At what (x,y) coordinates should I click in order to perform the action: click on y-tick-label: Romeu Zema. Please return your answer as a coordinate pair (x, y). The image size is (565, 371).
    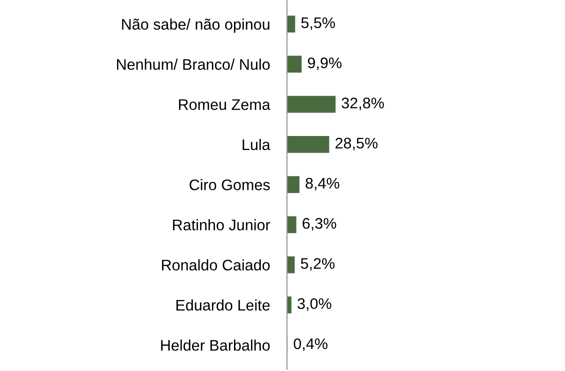
    Looking at the image, I should click on (224, 104).